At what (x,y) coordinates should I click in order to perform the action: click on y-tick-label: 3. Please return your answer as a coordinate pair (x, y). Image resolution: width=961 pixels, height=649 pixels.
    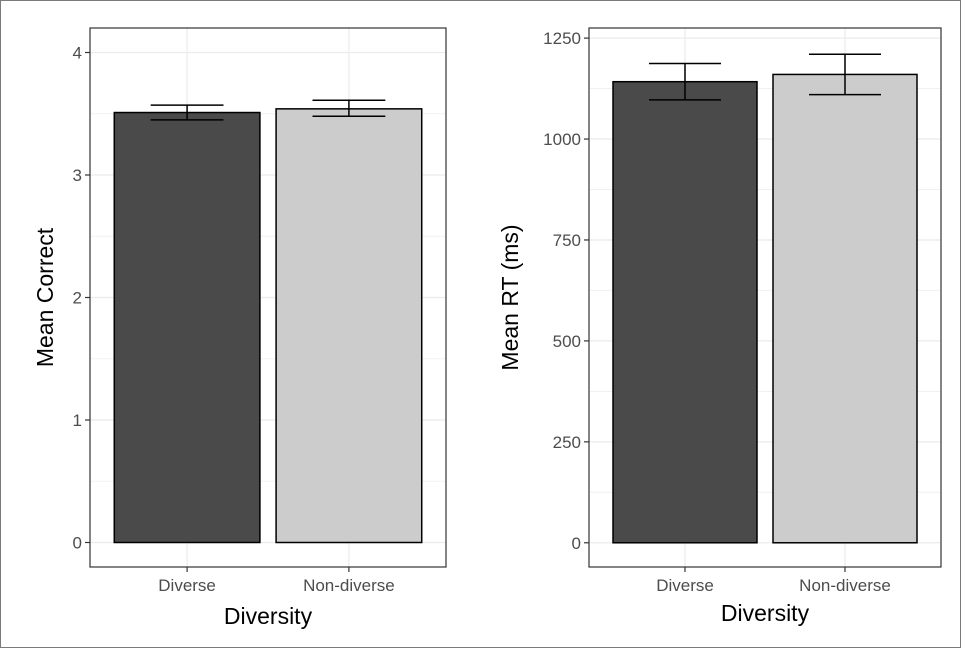
    Looking at the image, I should click on (77, 175).